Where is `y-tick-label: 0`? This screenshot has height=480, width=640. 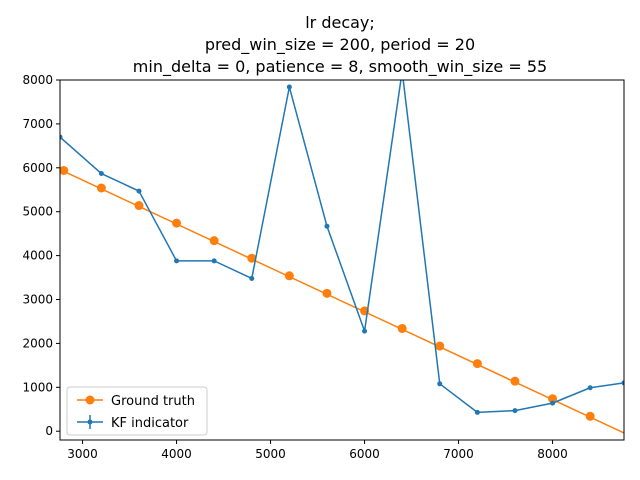 y-tick-label: 0 is located at coordinates (49, 431).